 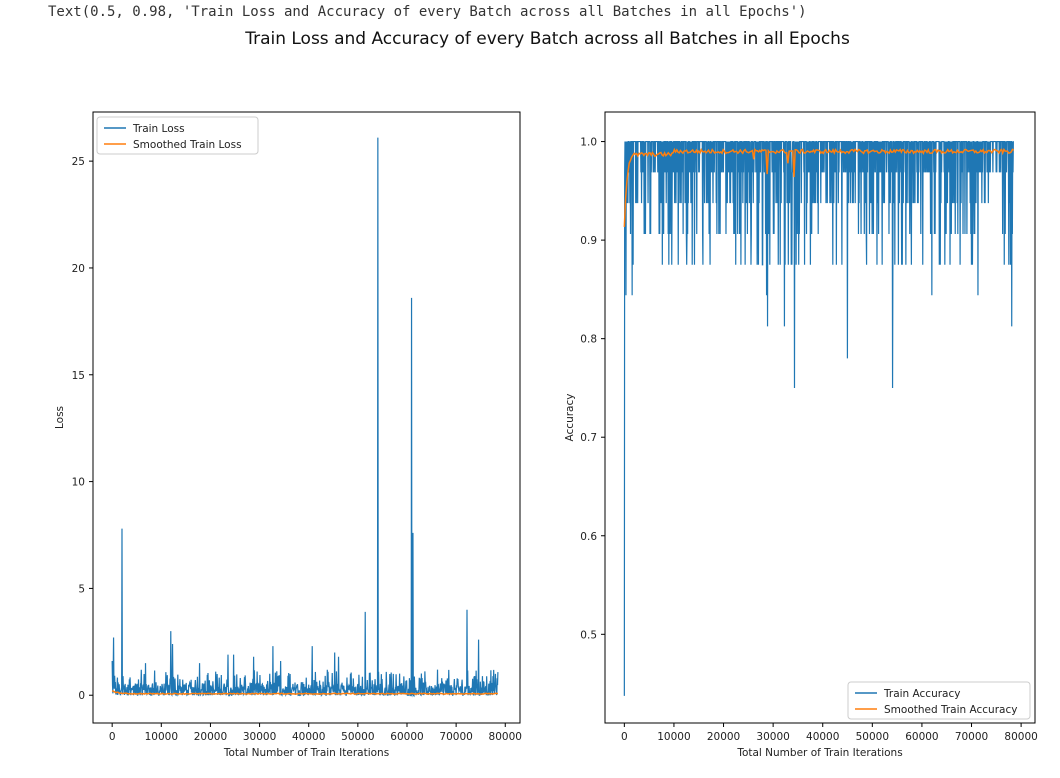 I want to click on loss-xlabel: Total Number of Train Iterations, so click(x=306, y=753).